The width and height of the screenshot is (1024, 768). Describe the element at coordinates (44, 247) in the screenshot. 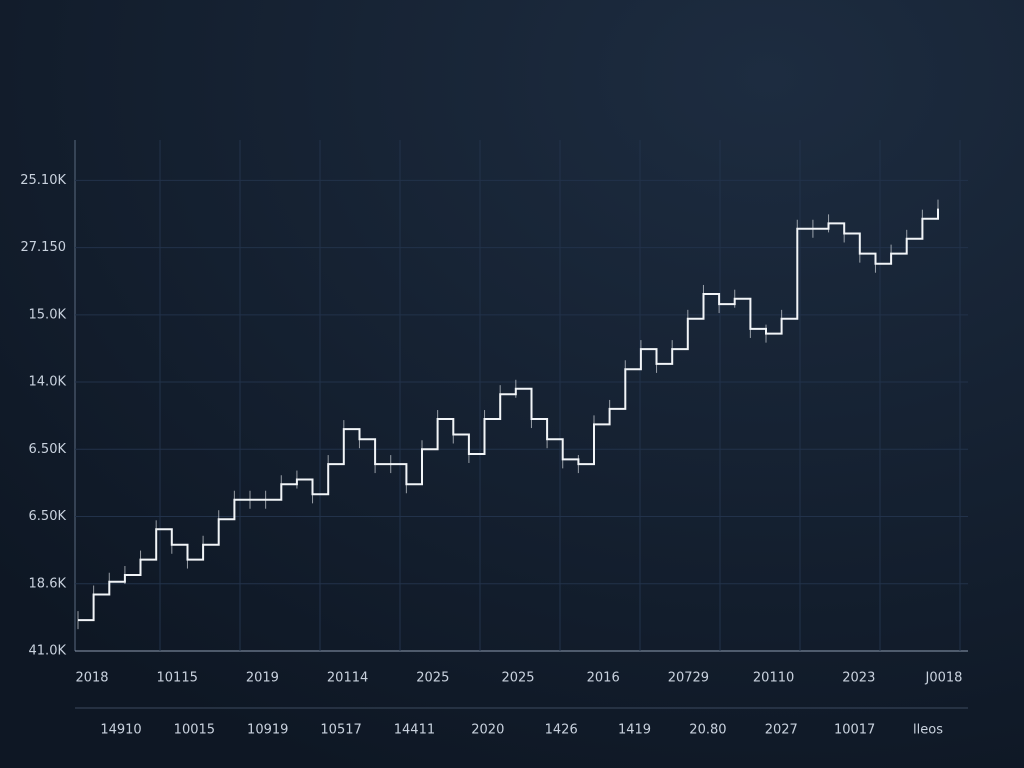

I see `y-tick-label: 27.150` at that location.